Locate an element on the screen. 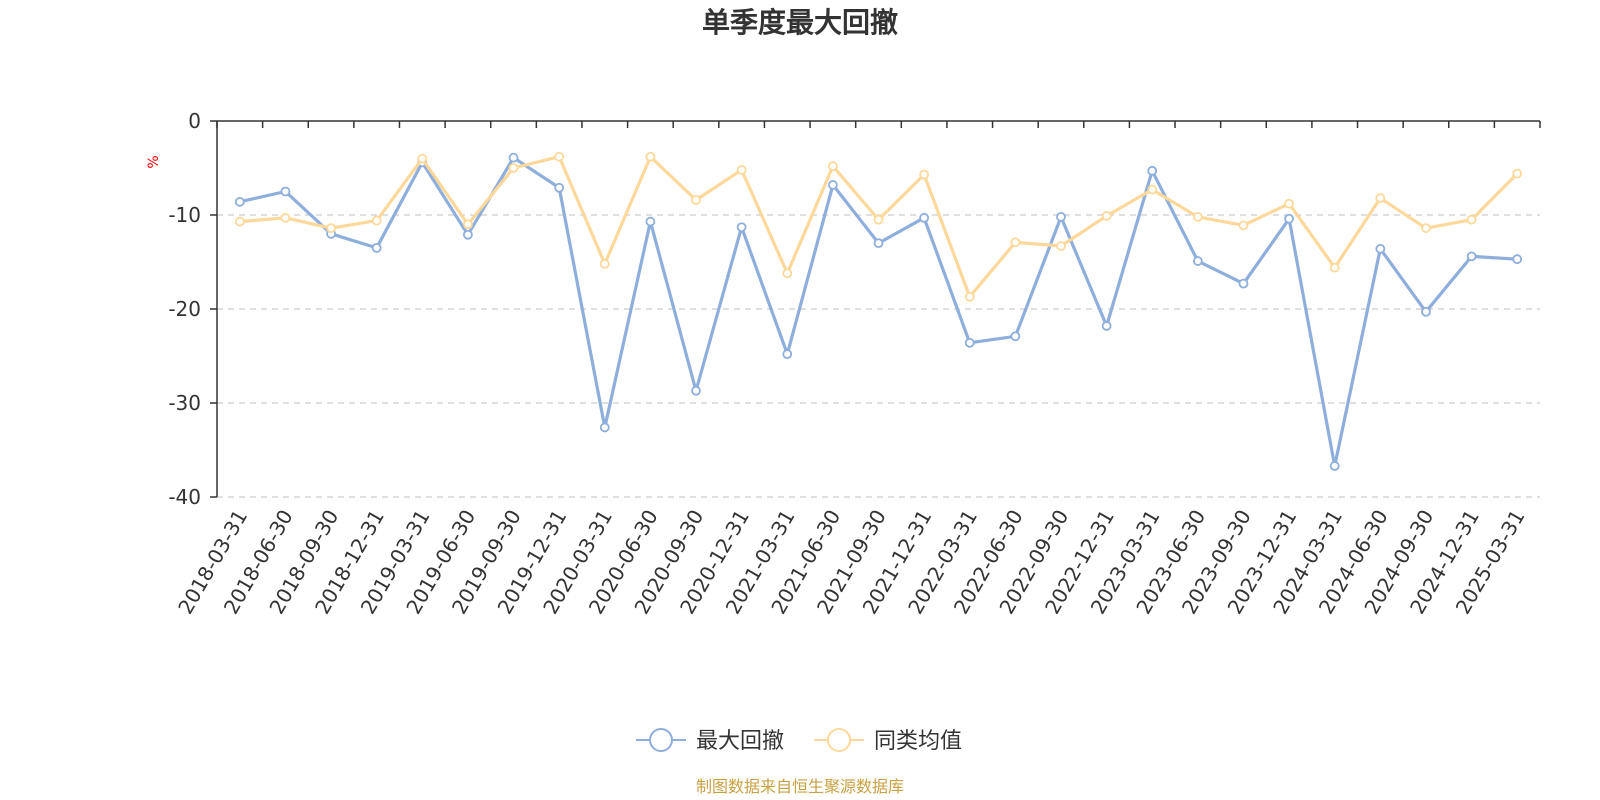 This screenshot has height=800, width=1600. legend-item: 最大回撤 is located at coordinates (710, 741).